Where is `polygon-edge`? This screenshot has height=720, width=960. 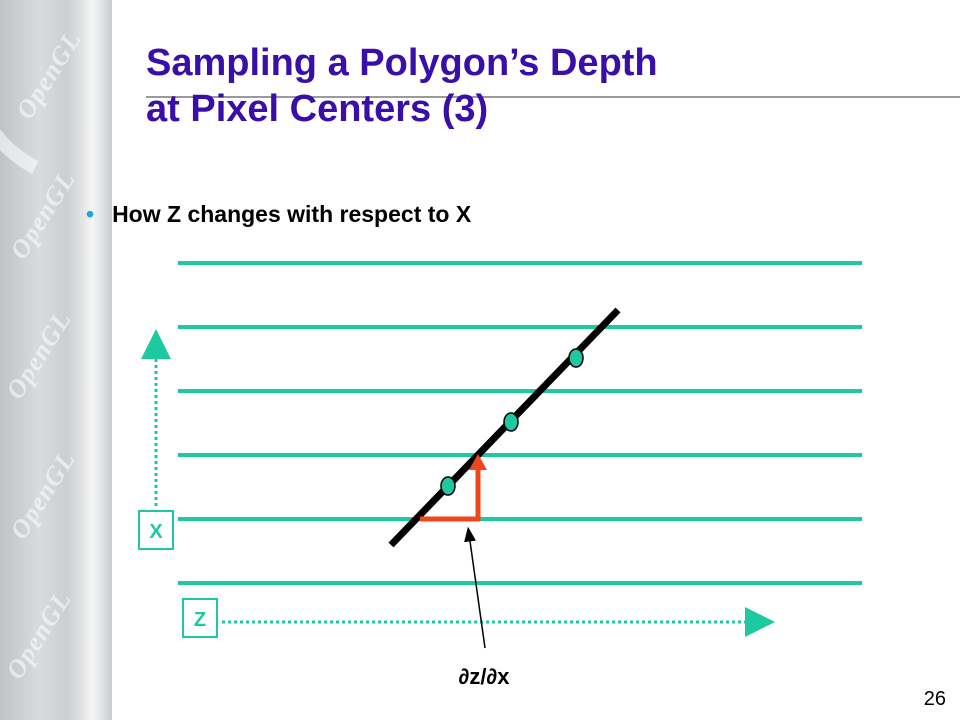
polygon-edge is located at coordinates (504, 427).